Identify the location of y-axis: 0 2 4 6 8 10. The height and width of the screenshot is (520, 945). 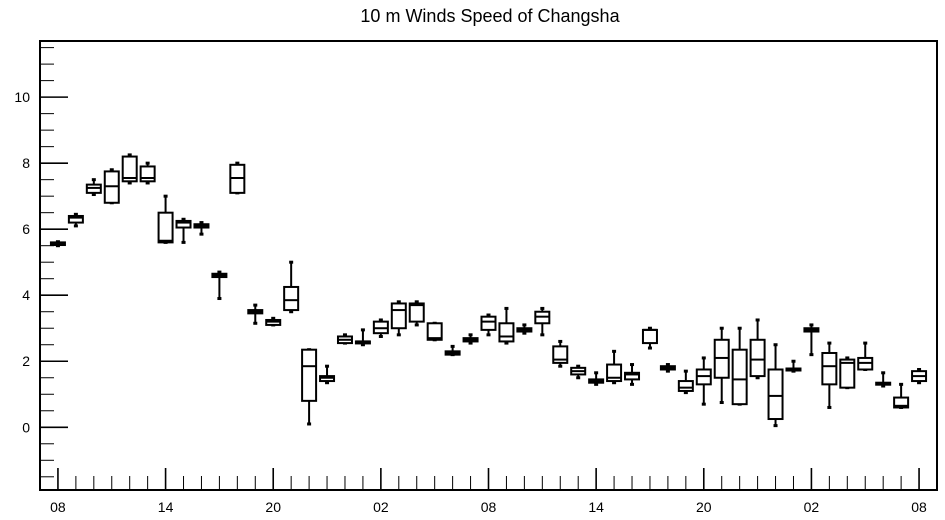
(41, 262).